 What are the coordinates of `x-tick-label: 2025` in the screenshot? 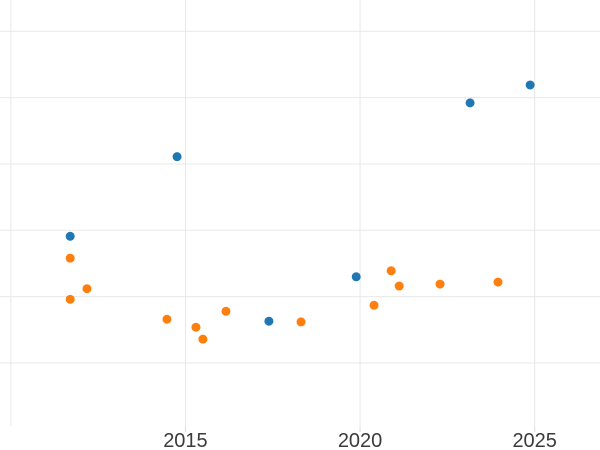 It's located at (534, 440).